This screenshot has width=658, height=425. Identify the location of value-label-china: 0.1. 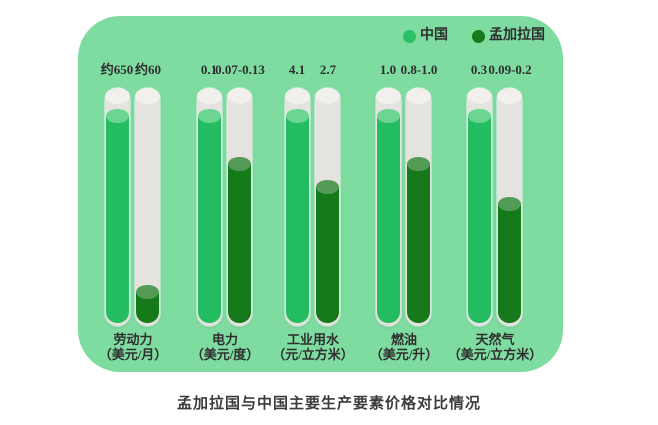
(209, 69).